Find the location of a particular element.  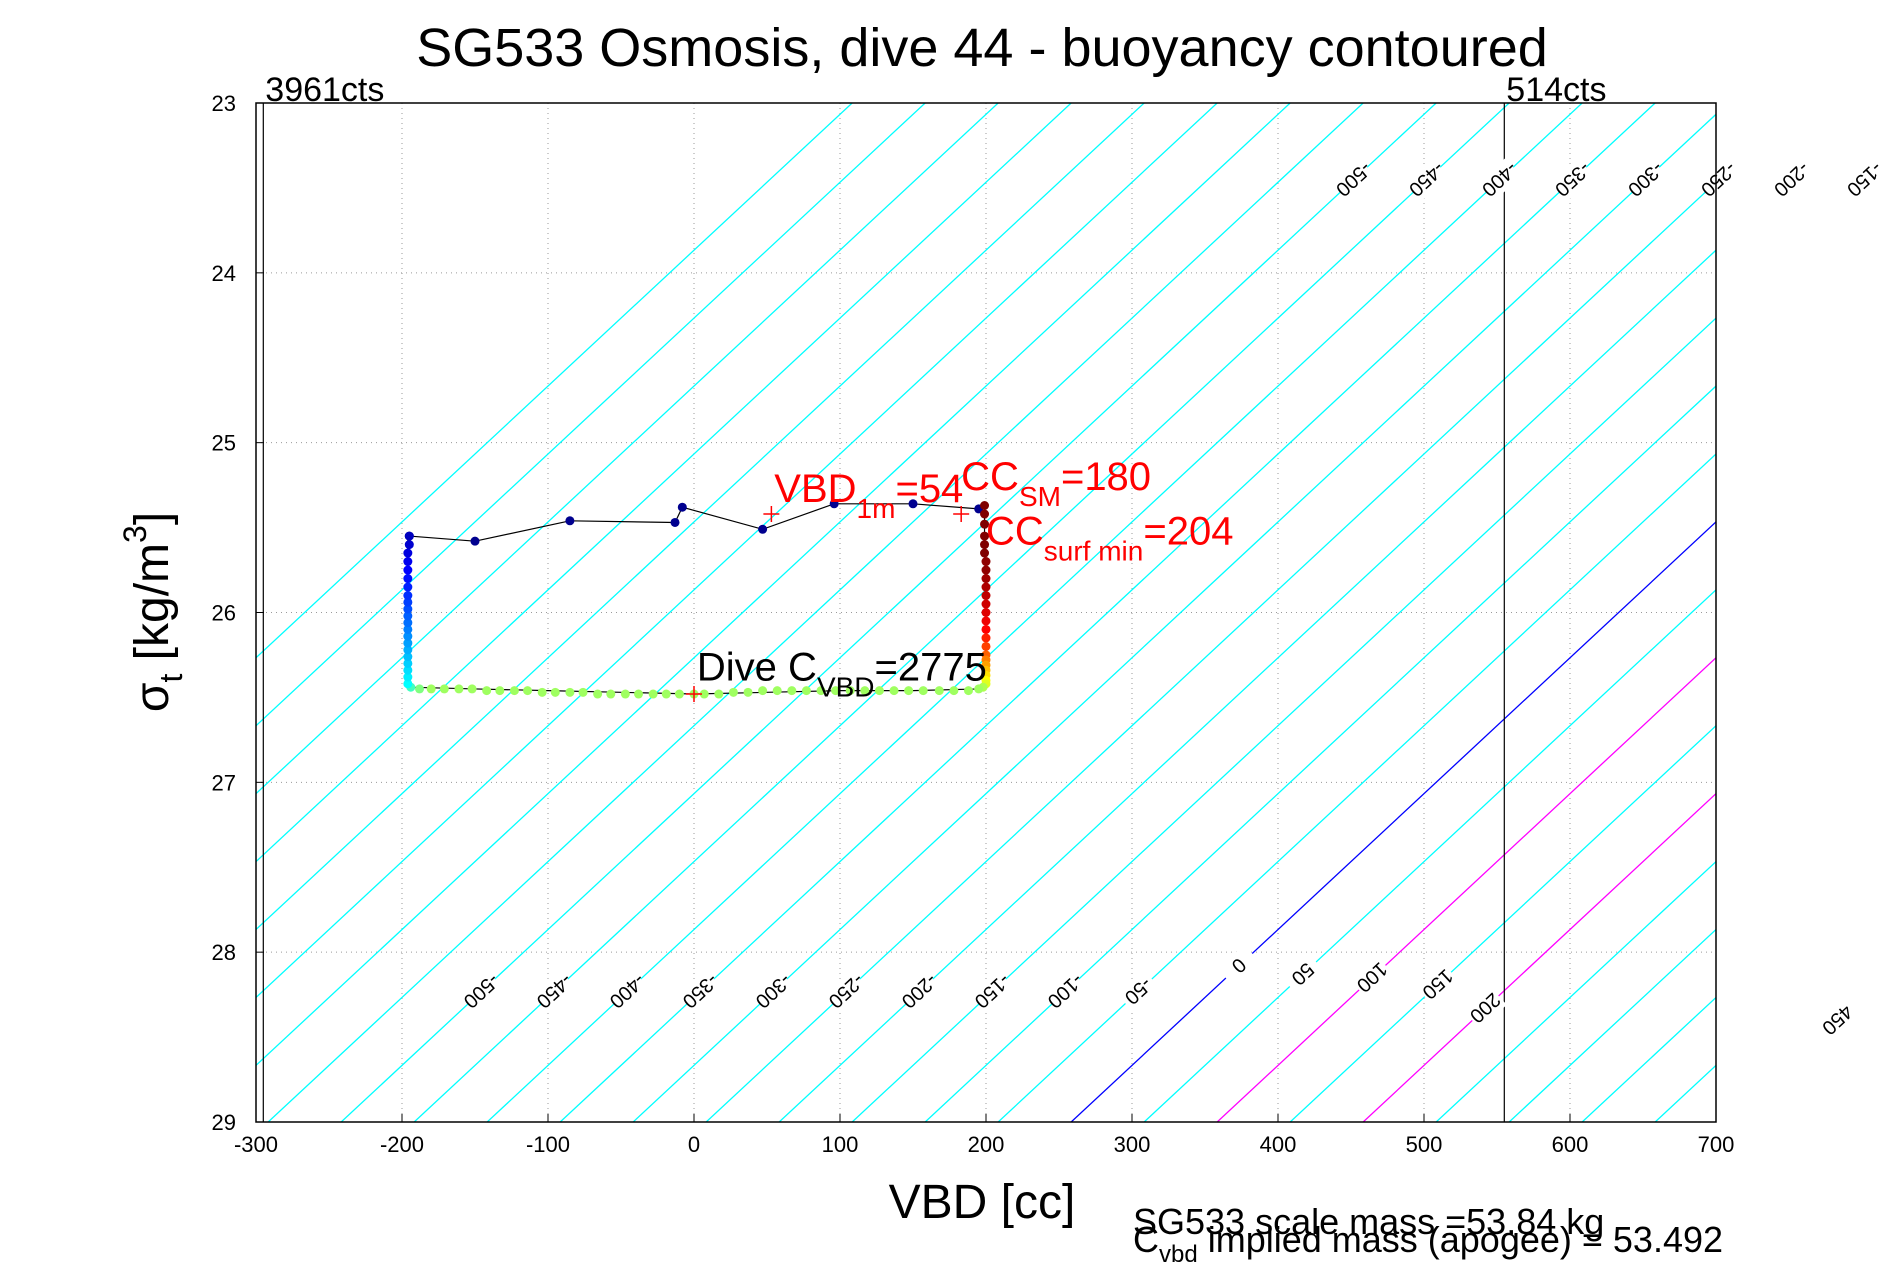

x-tick-label: 400 is located at coordinates (1278, 1144).